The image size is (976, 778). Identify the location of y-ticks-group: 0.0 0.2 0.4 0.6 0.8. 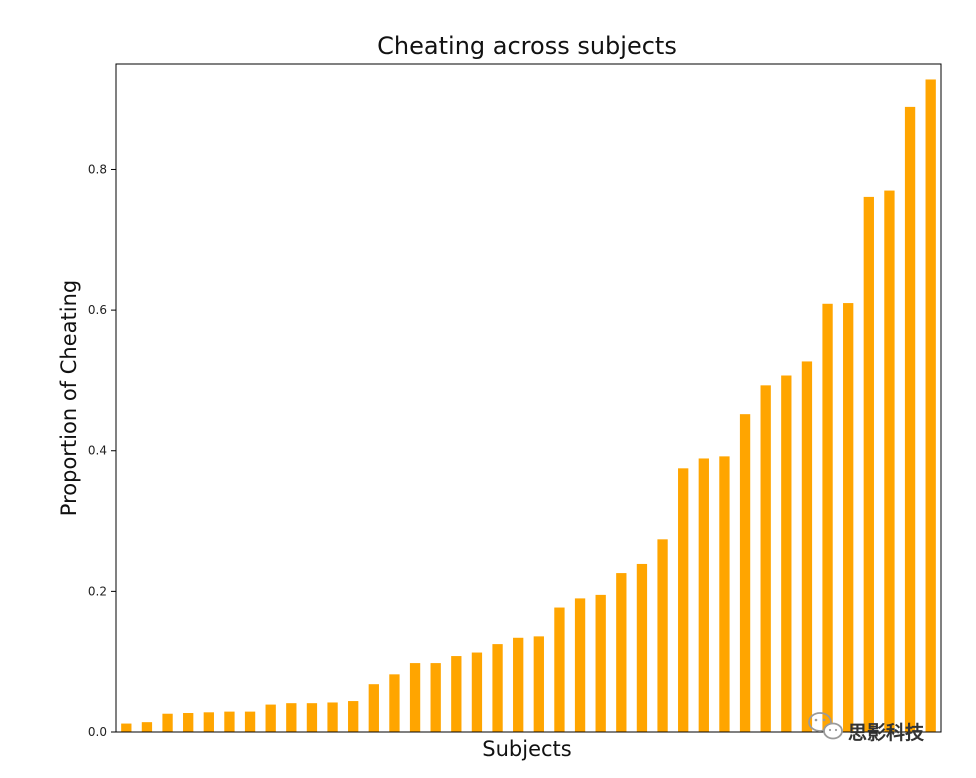
(102, 450).